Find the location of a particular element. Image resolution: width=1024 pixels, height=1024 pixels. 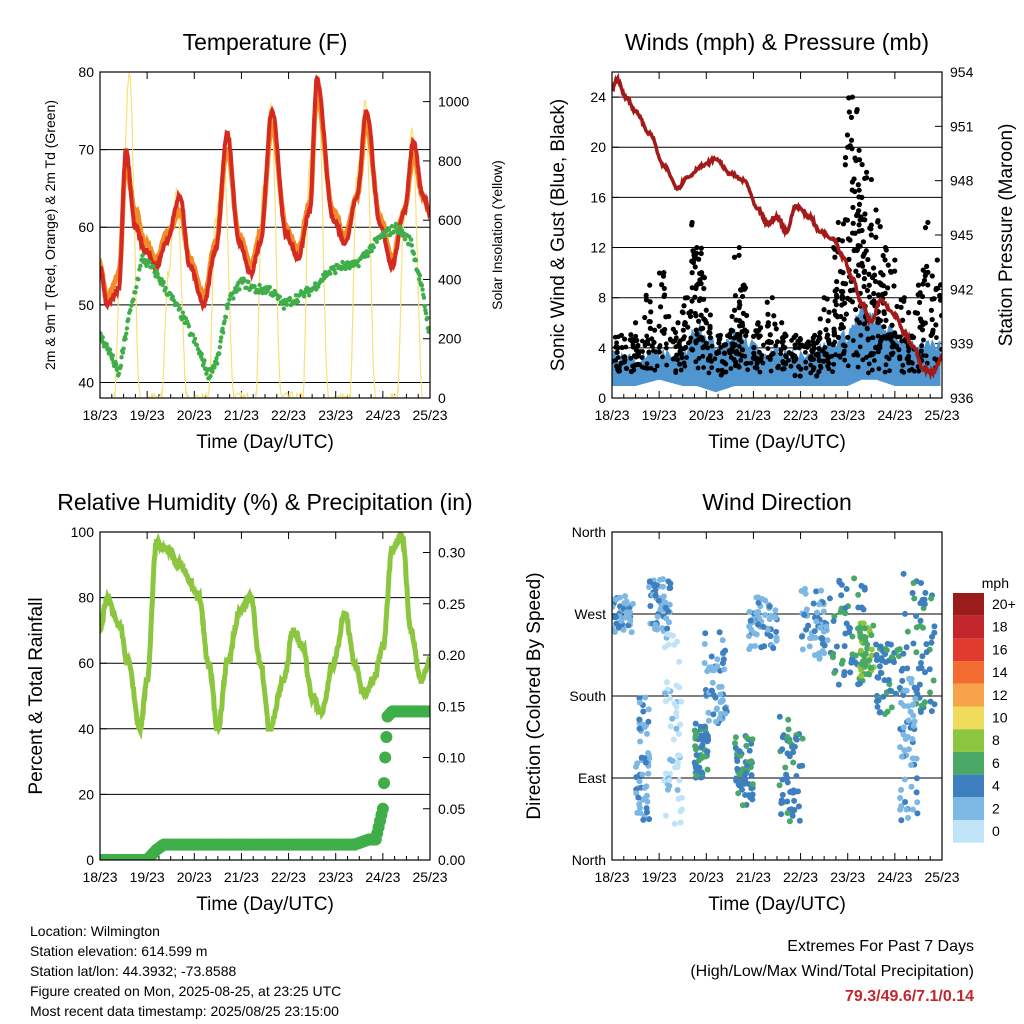

winds-xtick-label: 22/23 is located at coordinates (800, 415).